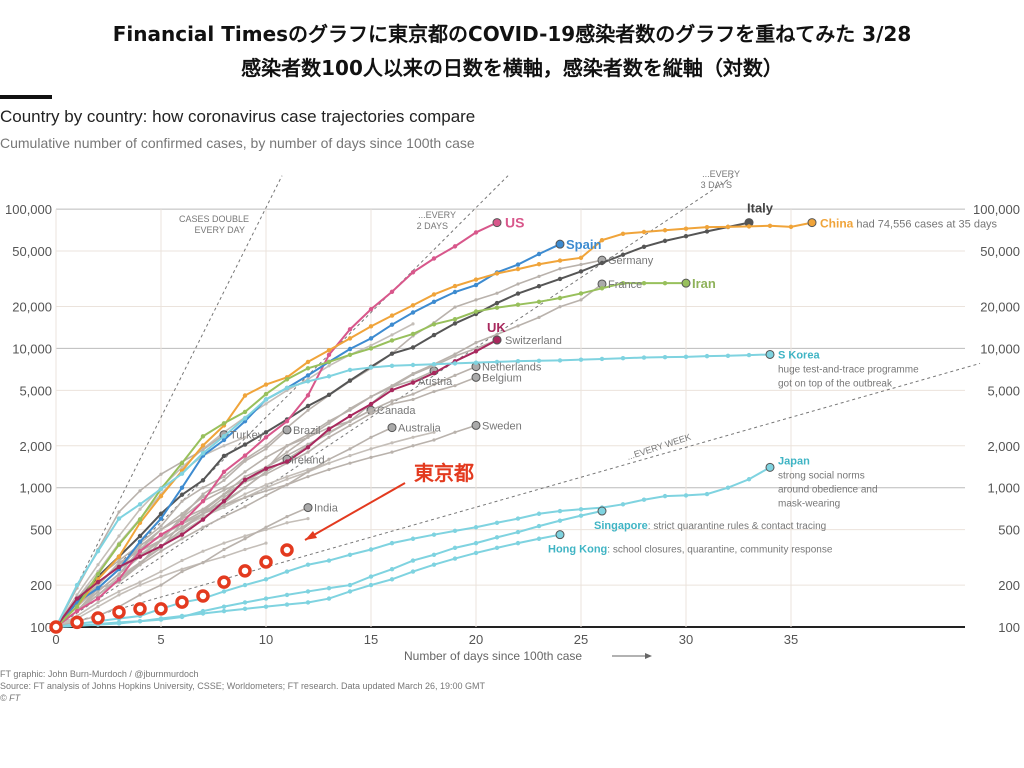  What do you see at coordinates (514, 223) in the screenshot?
I see `series-label: US` at bounding box center [514, 223].